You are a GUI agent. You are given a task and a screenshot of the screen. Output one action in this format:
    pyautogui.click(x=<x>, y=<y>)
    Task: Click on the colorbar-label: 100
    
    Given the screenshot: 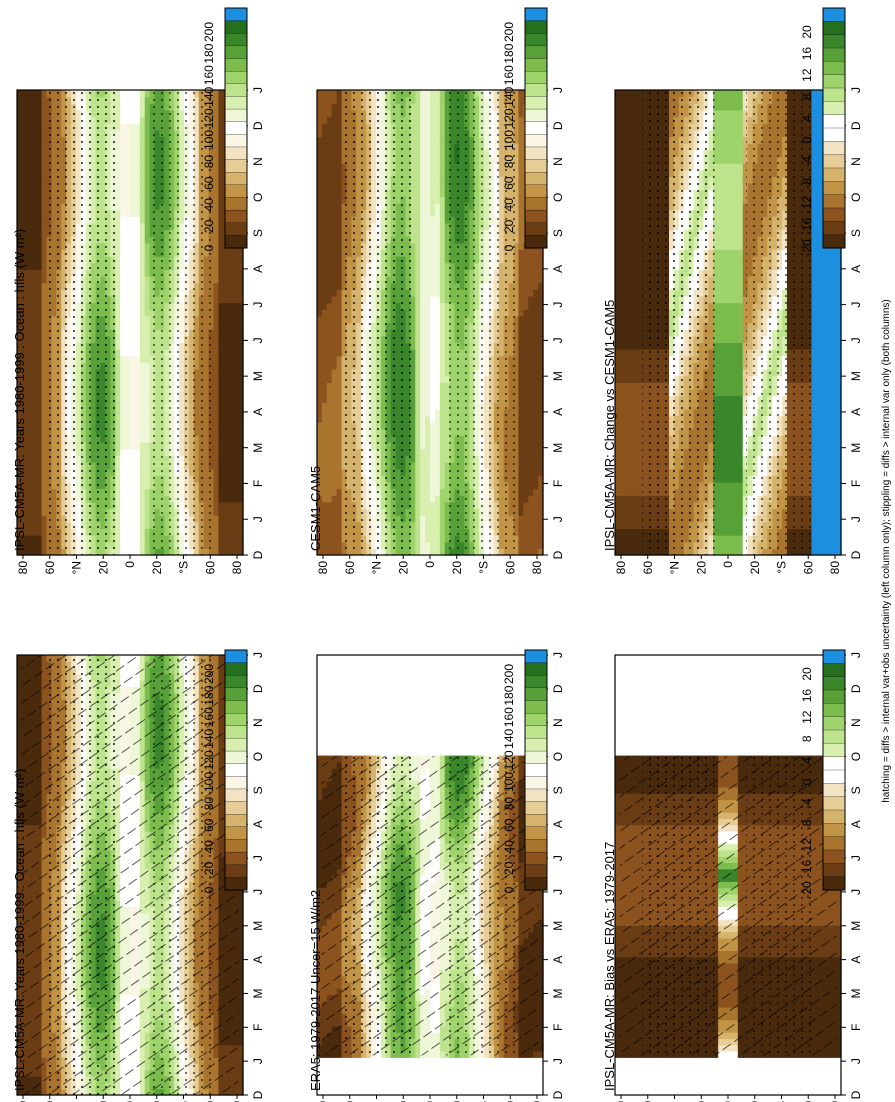 What is the action you would take?
    pyautogui.click(x=209, y=782)
    